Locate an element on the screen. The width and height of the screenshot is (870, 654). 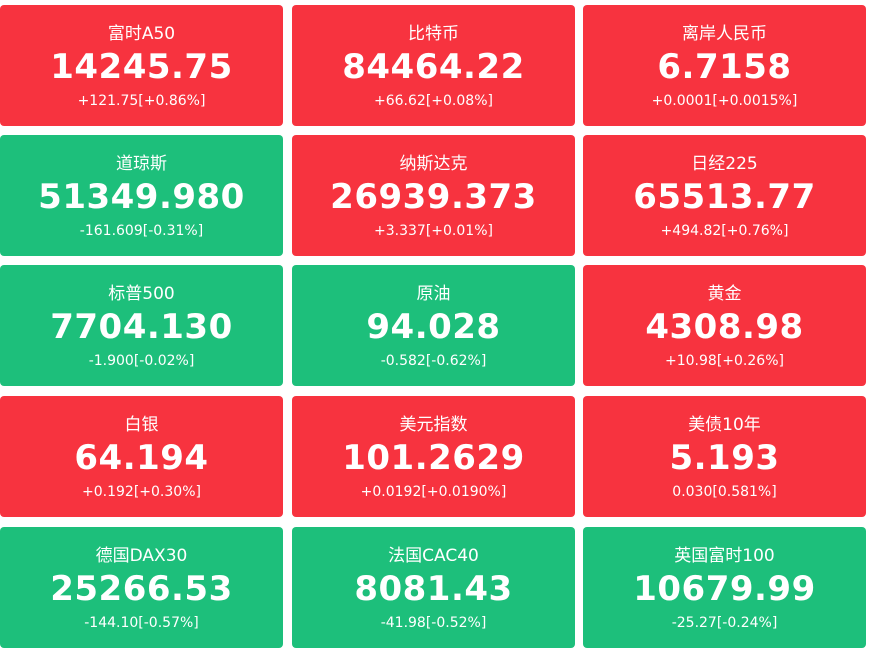
quote-tile: 离岸人民币 6.7158 +0.0001[+0.0015%] is located at coordinates (724, 65).